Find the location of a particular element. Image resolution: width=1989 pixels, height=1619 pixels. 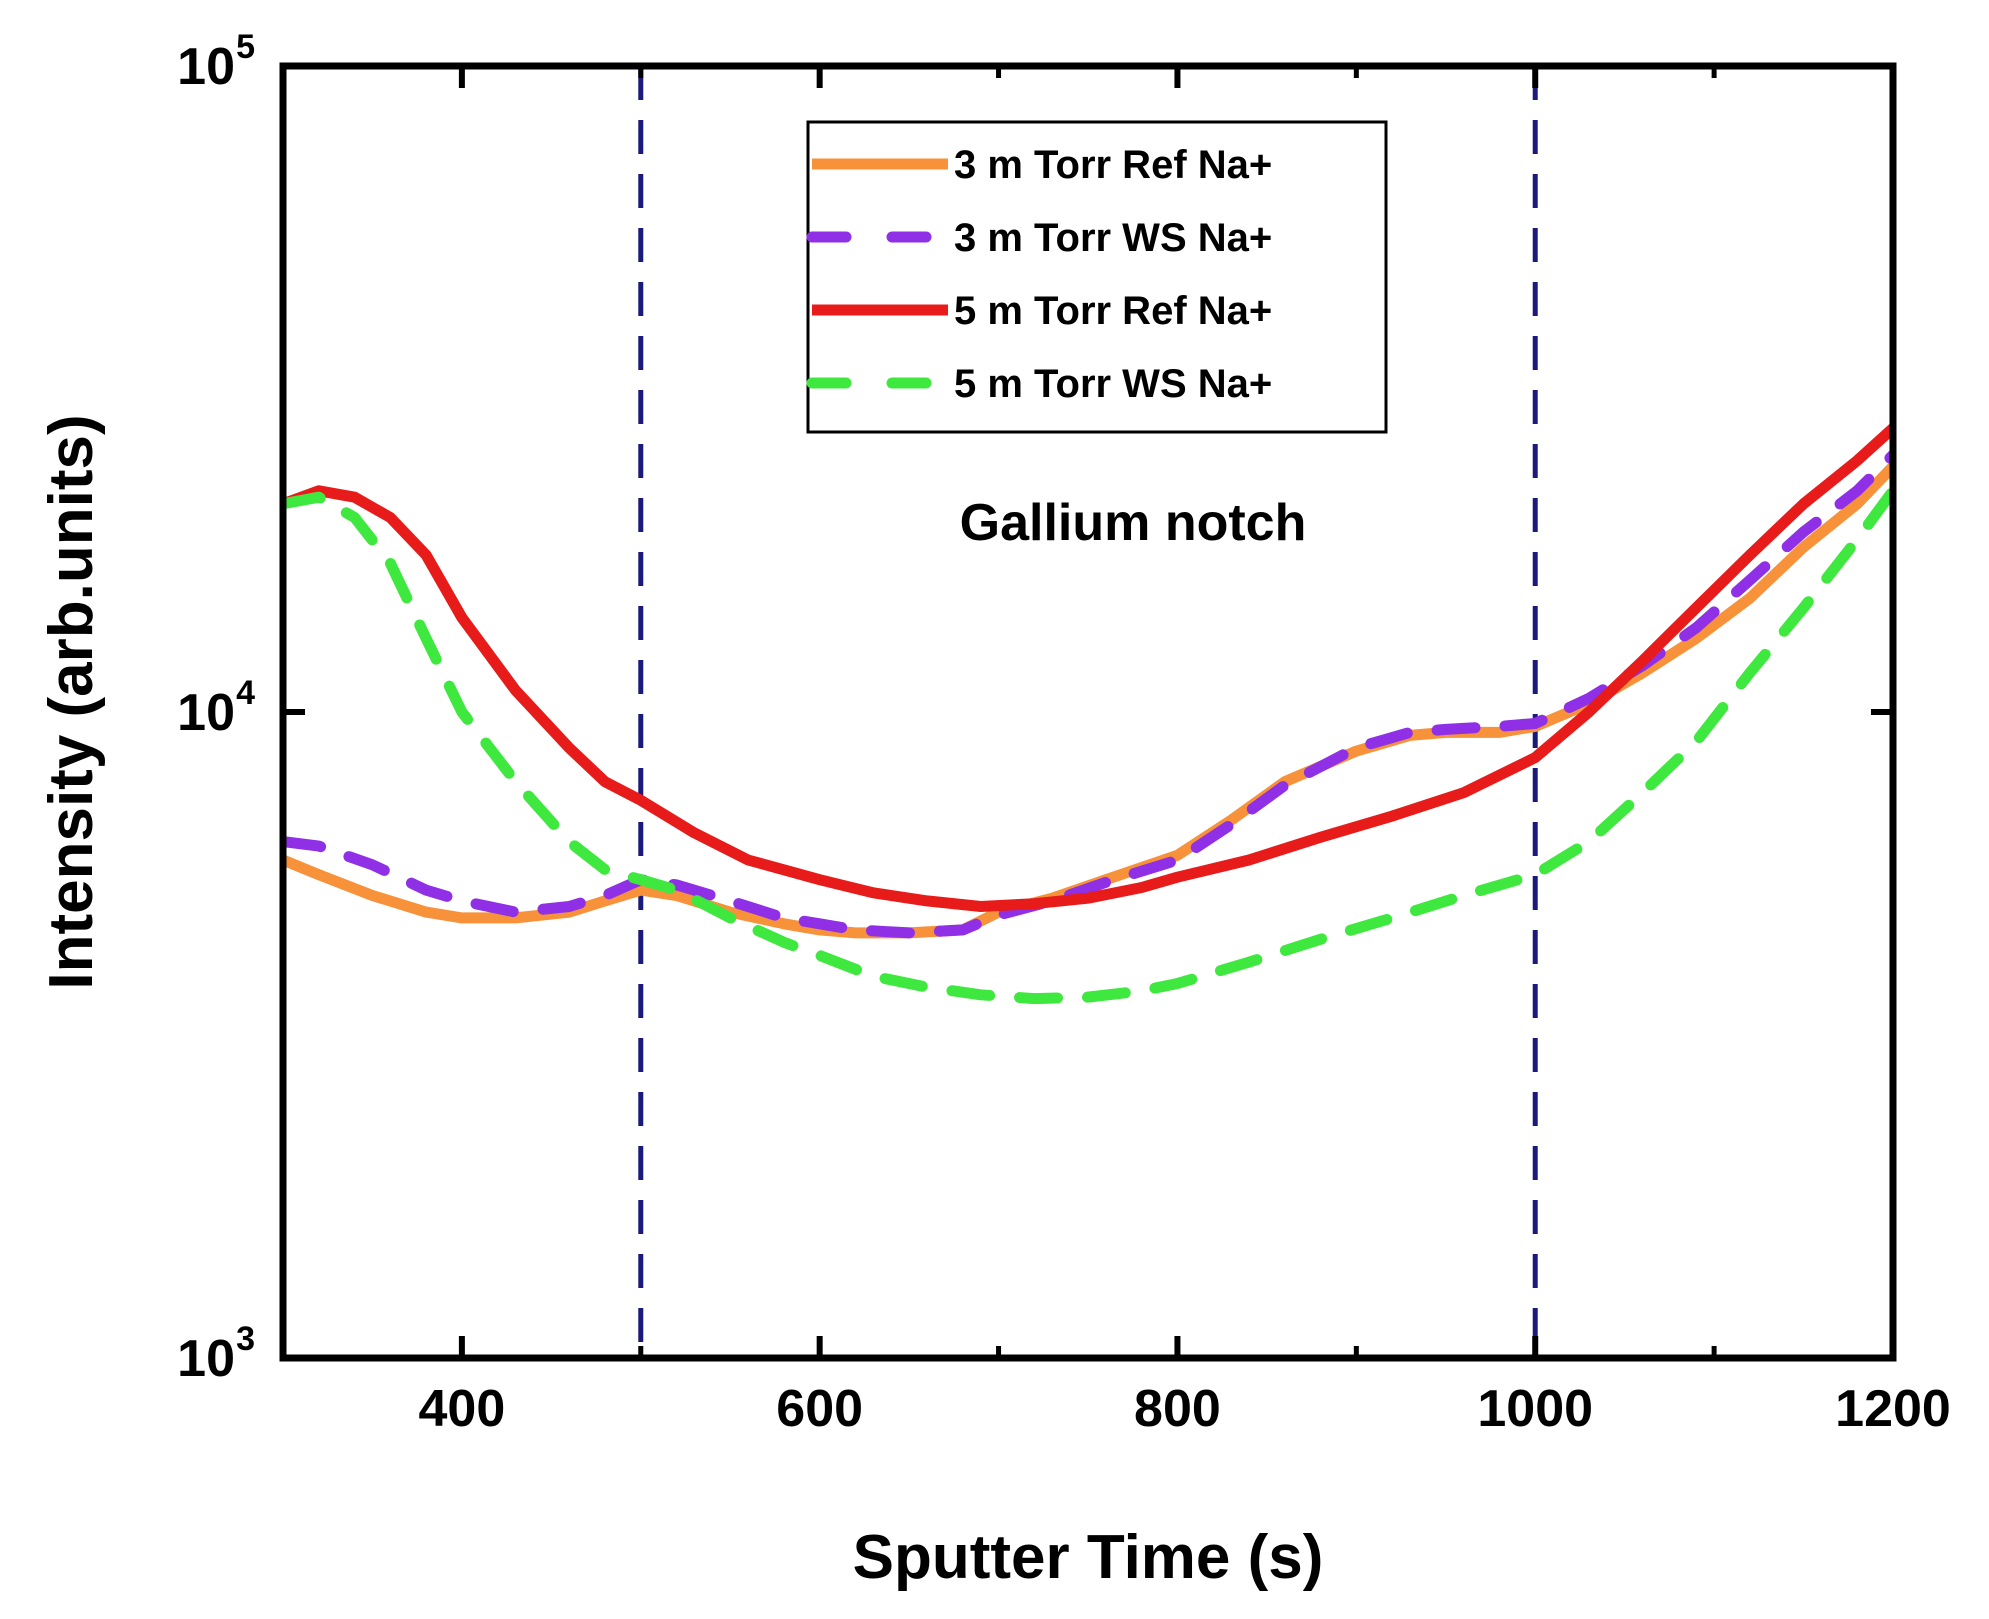

legend-label-3: 5 m Torr Ref Na+ is located at coordinates (1113, 311).